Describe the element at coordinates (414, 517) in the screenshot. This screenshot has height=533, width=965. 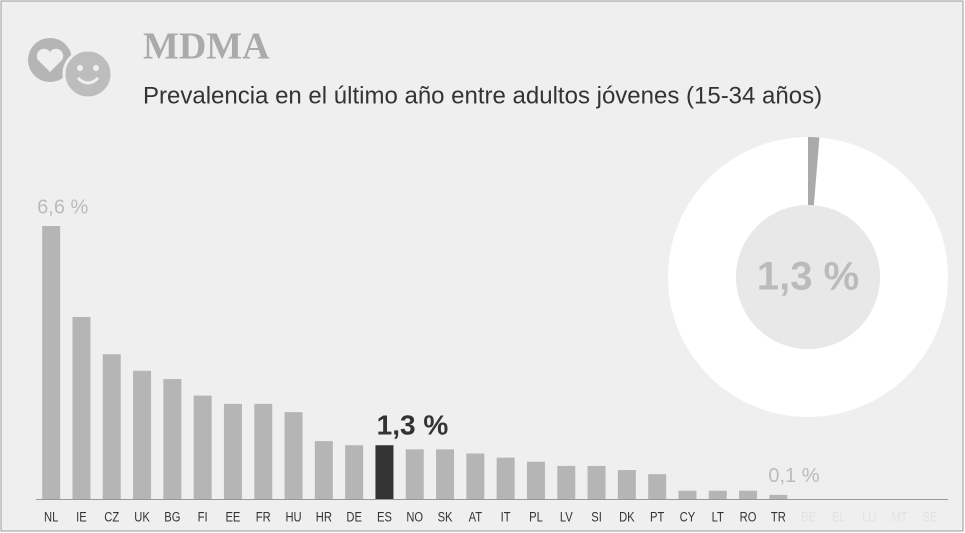
I see `x-tick-label: NO` at that location.